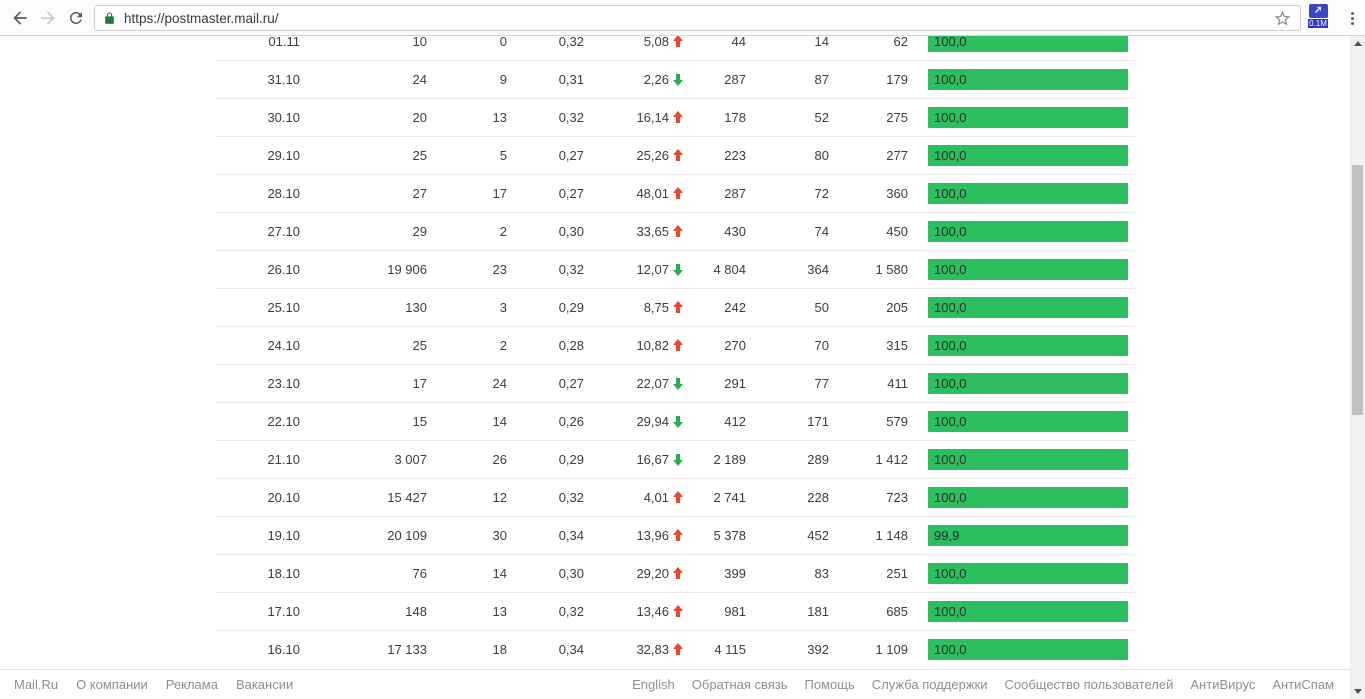 This screenshot has height=699, width=1365. I want to click on value-cell-2: 12, so click(499, 497).